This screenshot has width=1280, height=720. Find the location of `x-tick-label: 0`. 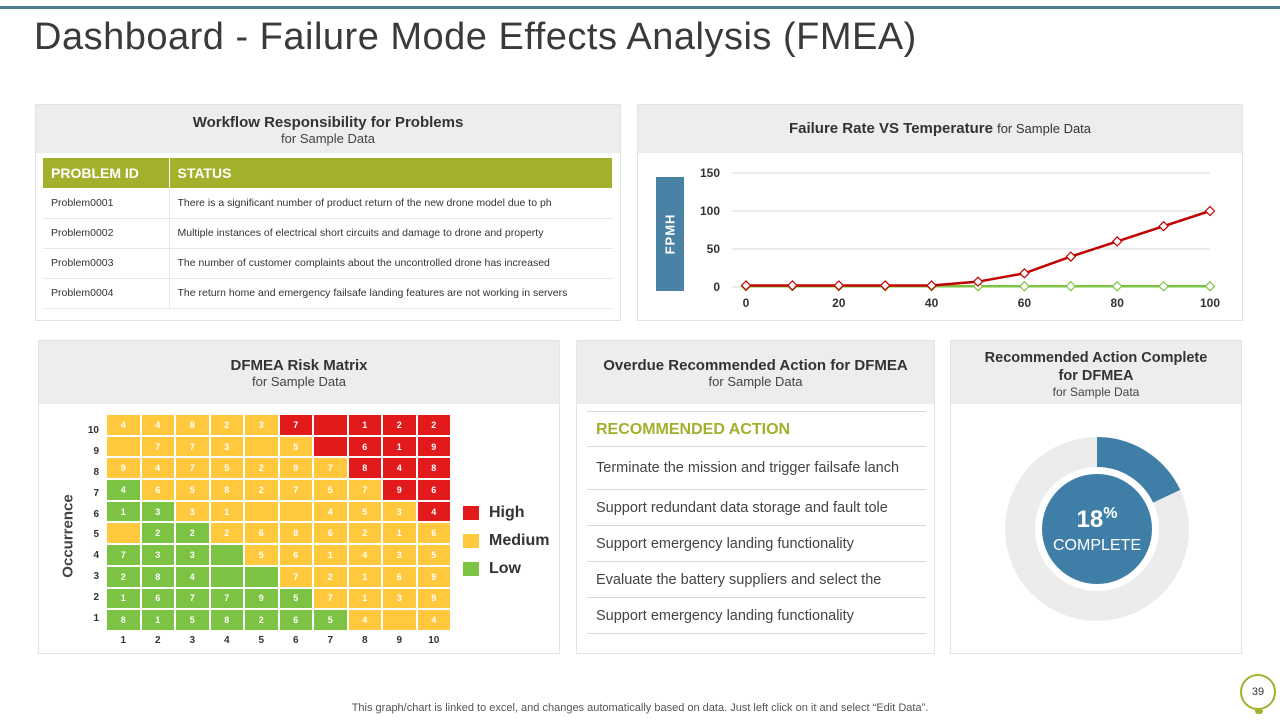

x-tick-label: 0 is located at coordinates (746, 303).